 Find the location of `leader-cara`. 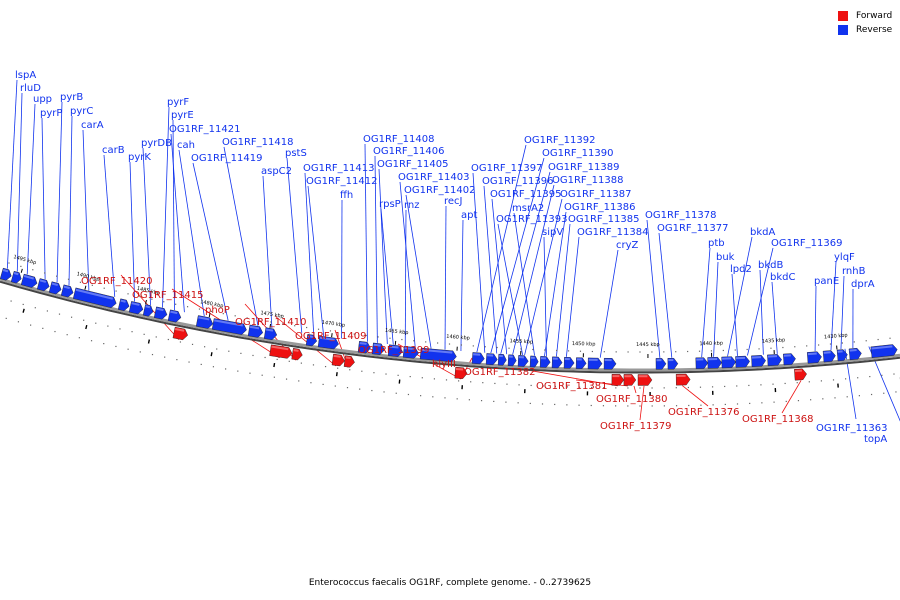

leader-cara is located at coordinates (86, 210).